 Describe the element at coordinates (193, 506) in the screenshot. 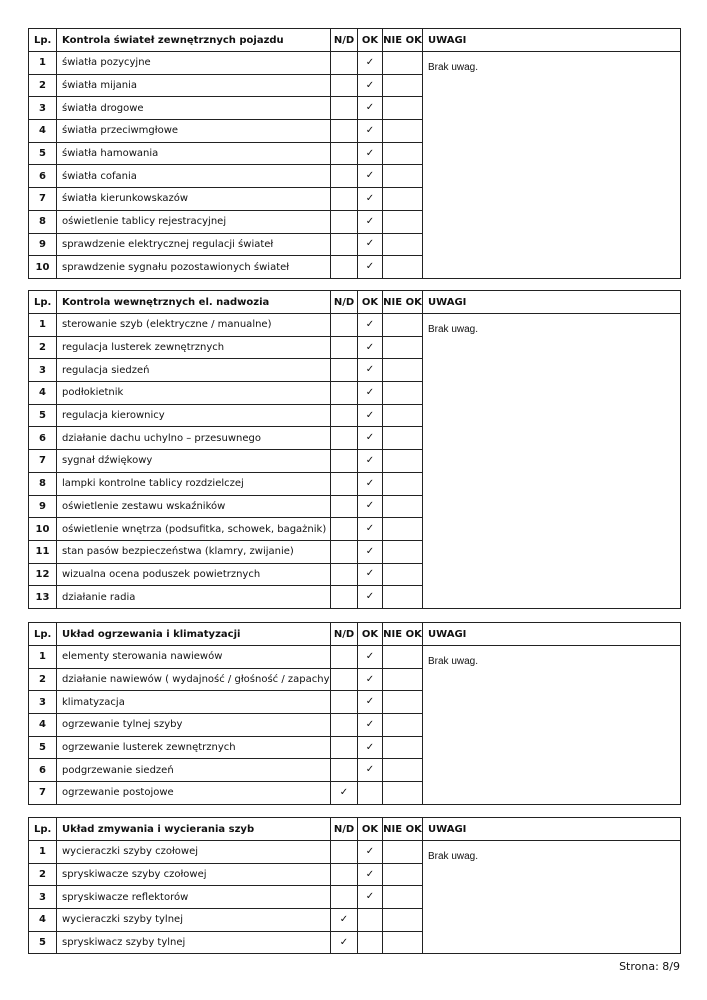

I see `item-label: oświetlenie zestawu wskaźników` at that location.